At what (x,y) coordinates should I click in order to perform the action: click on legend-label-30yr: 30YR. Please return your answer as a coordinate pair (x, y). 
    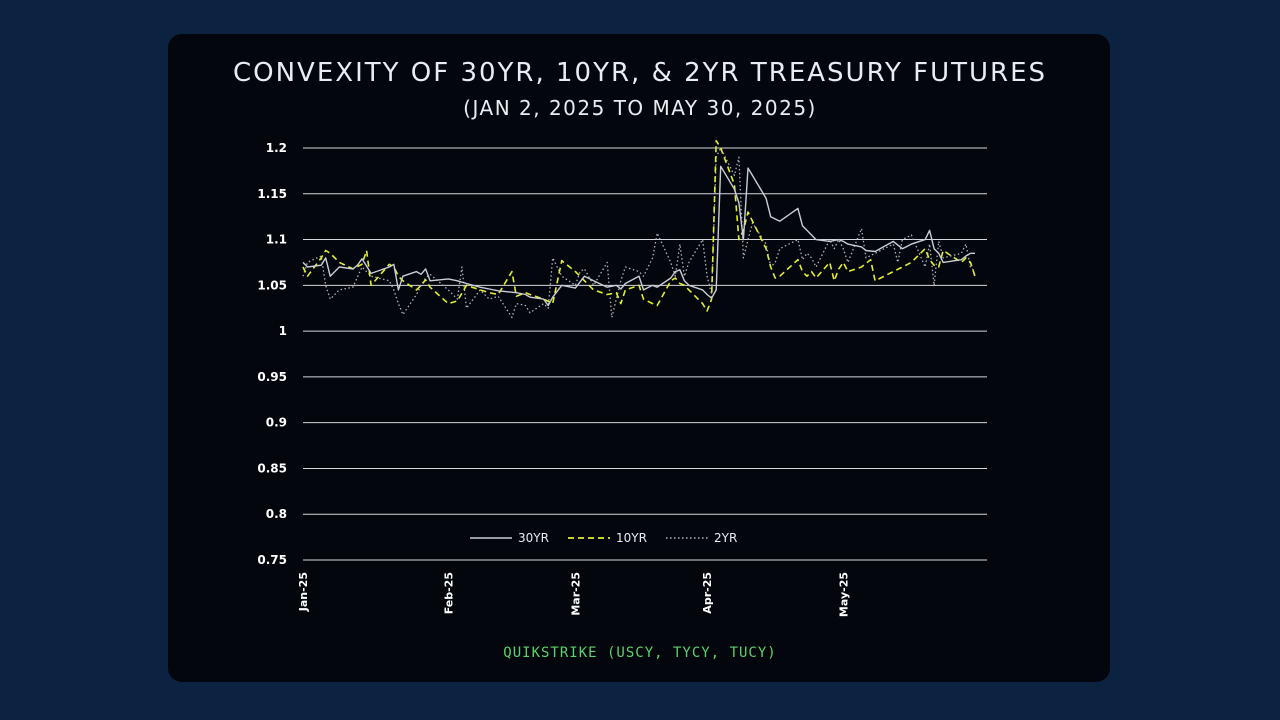
    Looking at the image, I should click on (533, 538).